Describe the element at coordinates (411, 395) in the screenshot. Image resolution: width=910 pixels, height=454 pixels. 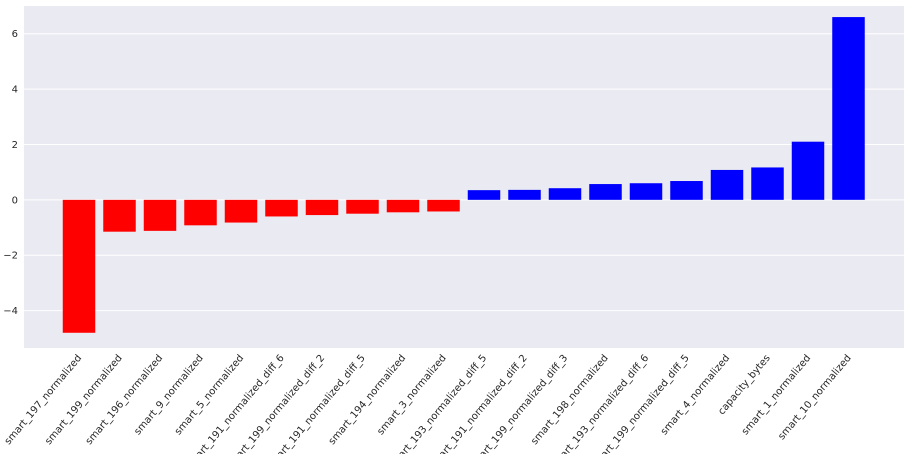
I see `x-tick-label: smart_3_normalized` at that location.